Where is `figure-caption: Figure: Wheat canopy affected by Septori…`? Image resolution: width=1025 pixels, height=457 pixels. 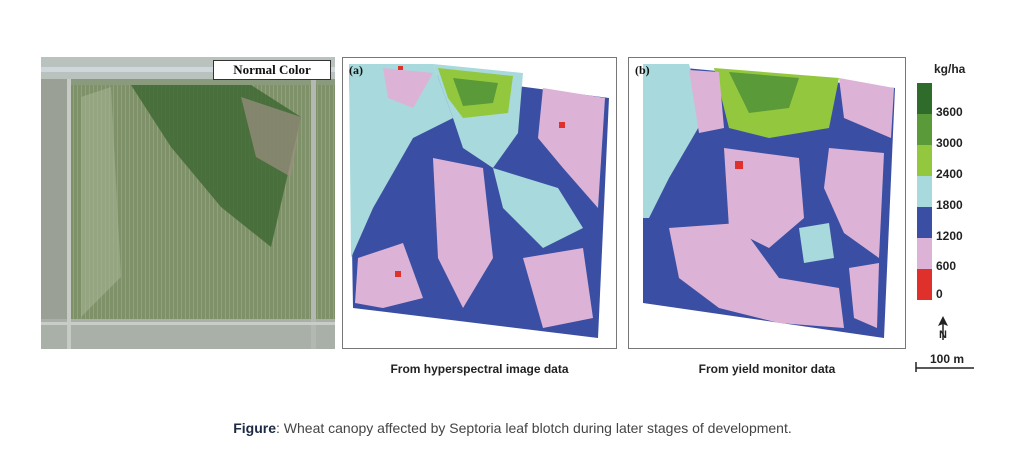 figure-caption: Figure: Wheat canopy affected by Septori… is located at coordinates (512, 428).